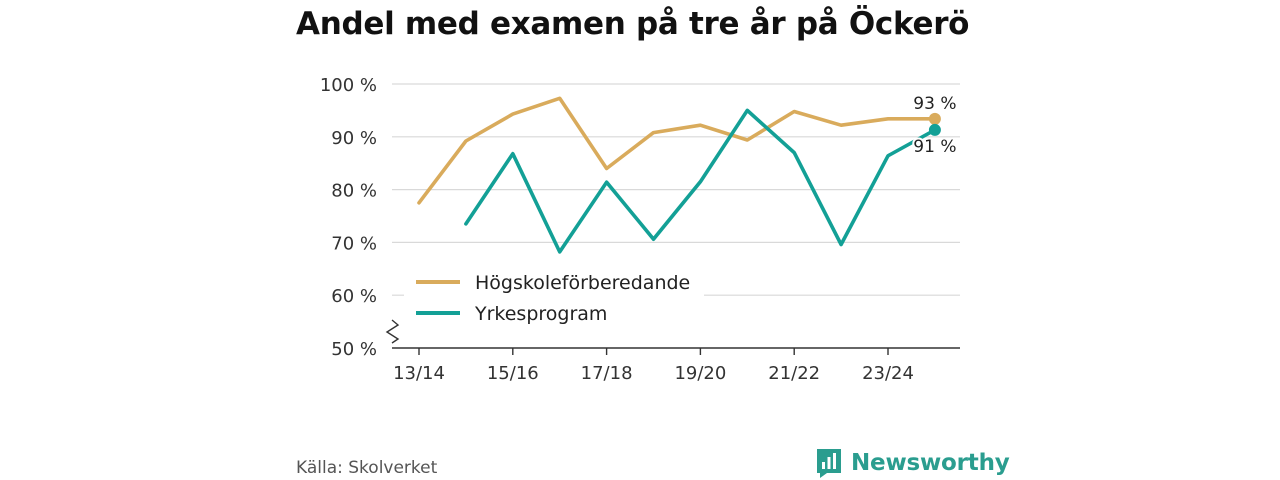 This screenshot has height=480, width=1280. I want to click on y-tick-label: 90 %, so click(354, 138).